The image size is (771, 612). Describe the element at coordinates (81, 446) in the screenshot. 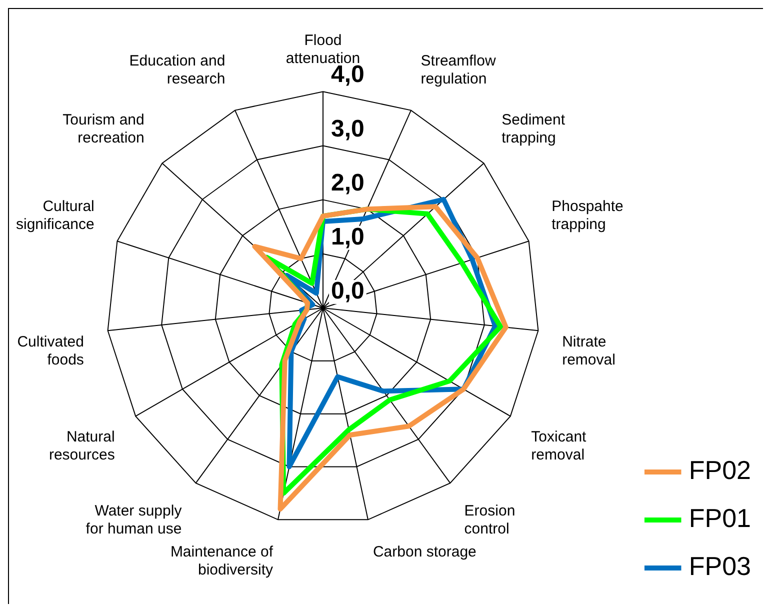

I see `spoke-label: Natural resources` at that location.